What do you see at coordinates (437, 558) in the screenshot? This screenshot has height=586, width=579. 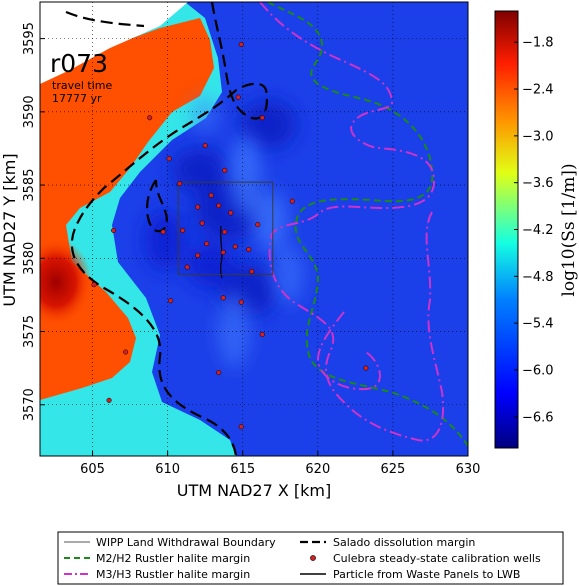 I see `legend-label-wells: Culebra steady-state calibration wells` at bounding box center [437, 558].